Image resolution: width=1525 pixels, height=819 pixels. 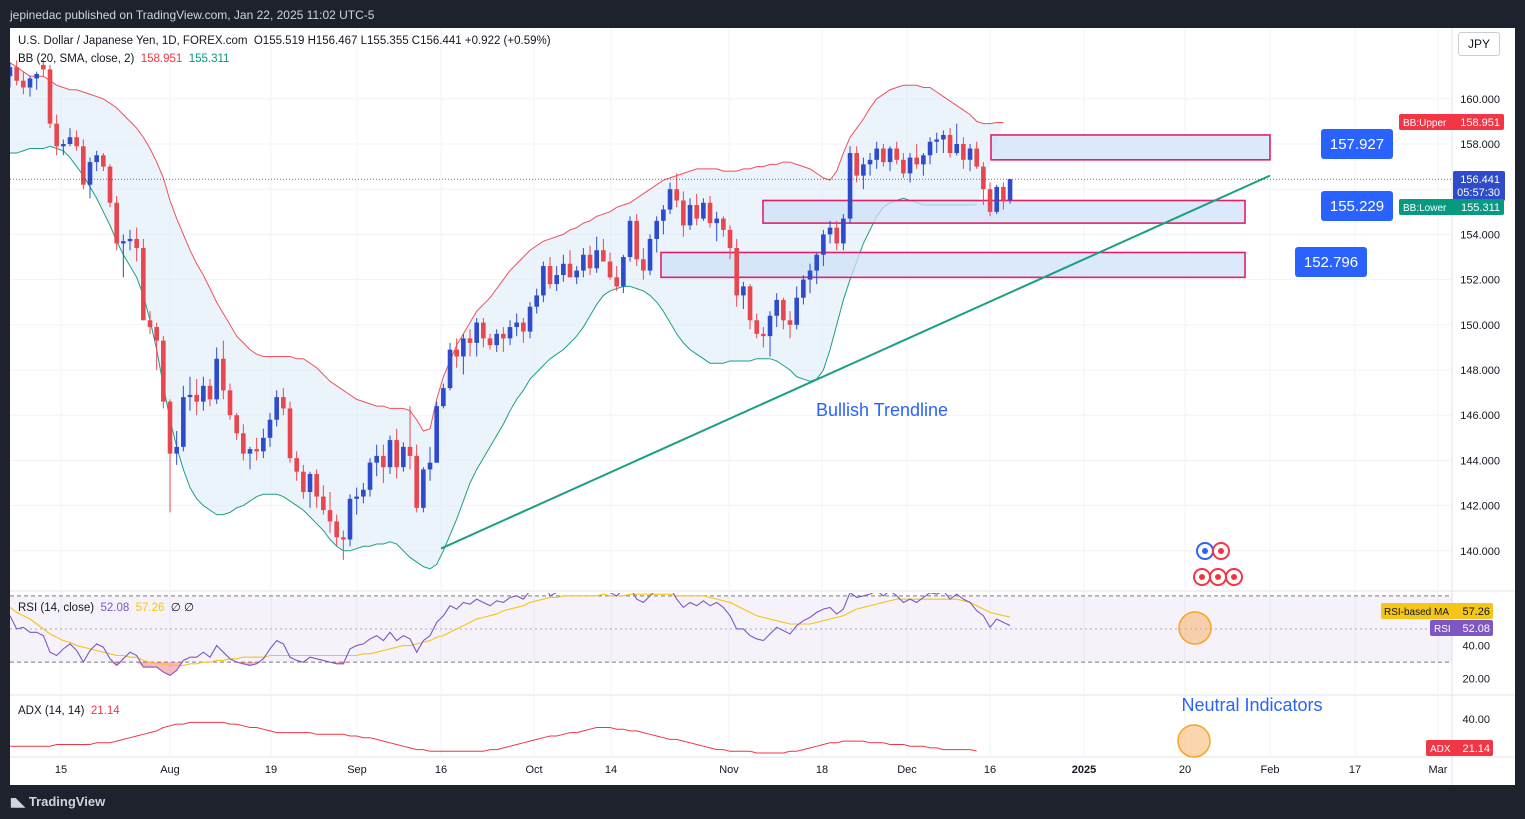 I want to click on bb-upper-tag-value: 158.951, so click(x=1480, y=123).